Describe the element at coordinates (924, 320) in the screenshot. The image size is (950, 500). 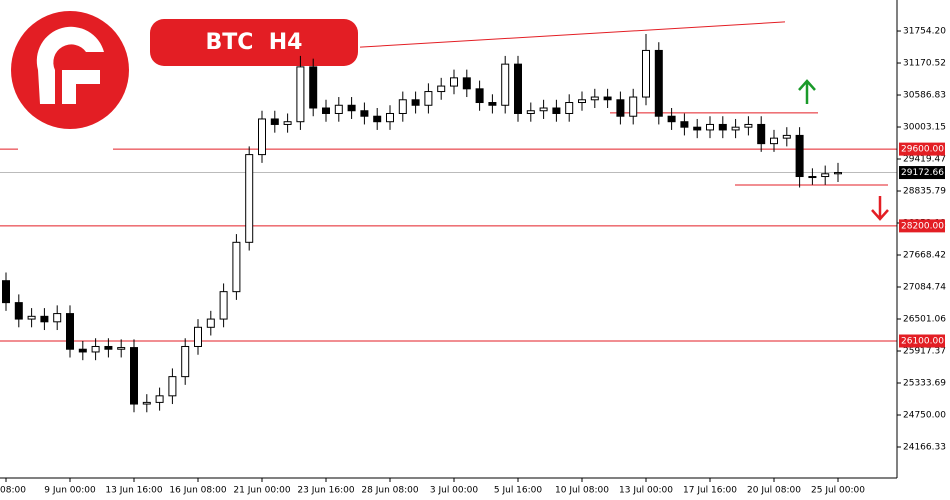
I see `y-tick-label: 26501.06` at that location.